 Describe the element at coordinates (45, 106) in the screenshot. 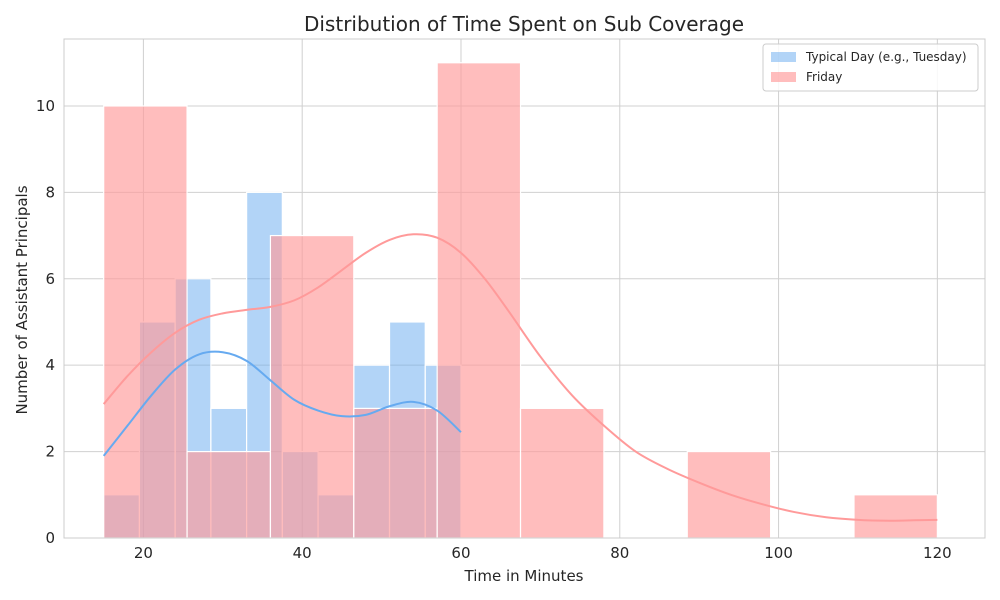

I see `y-tick-label: 10` at that location.